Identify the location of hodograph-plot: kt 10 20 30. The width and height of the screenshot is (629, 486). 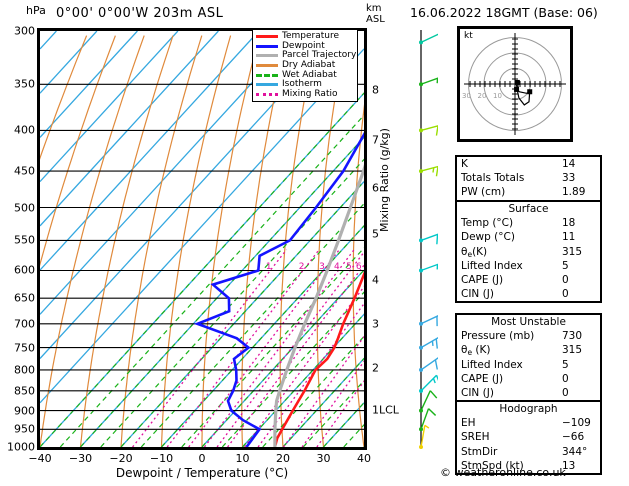
(515, 84).